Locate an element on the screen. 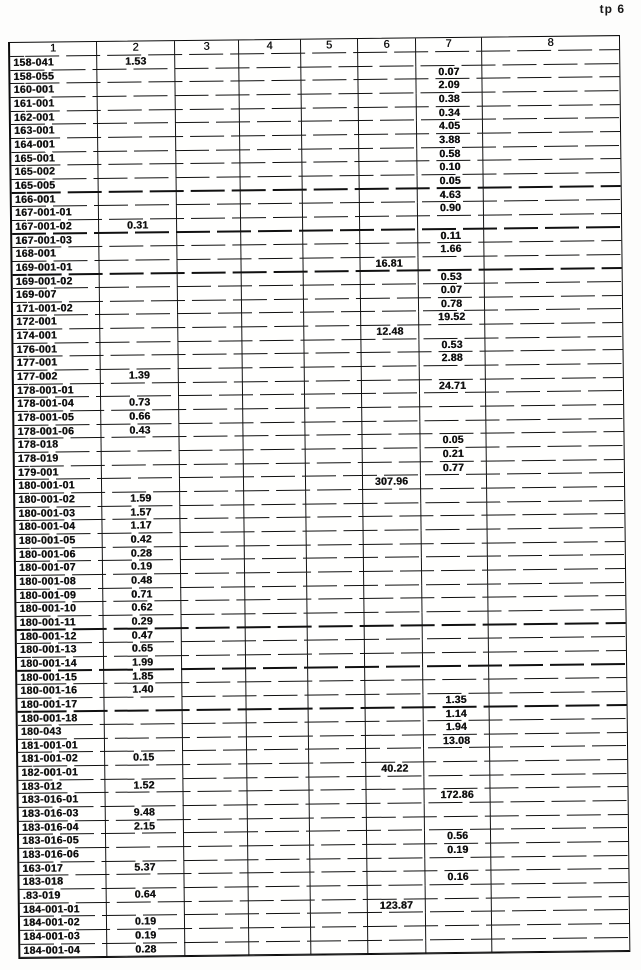  cell-col2: 1.57 is located at coordinates (141, 513).